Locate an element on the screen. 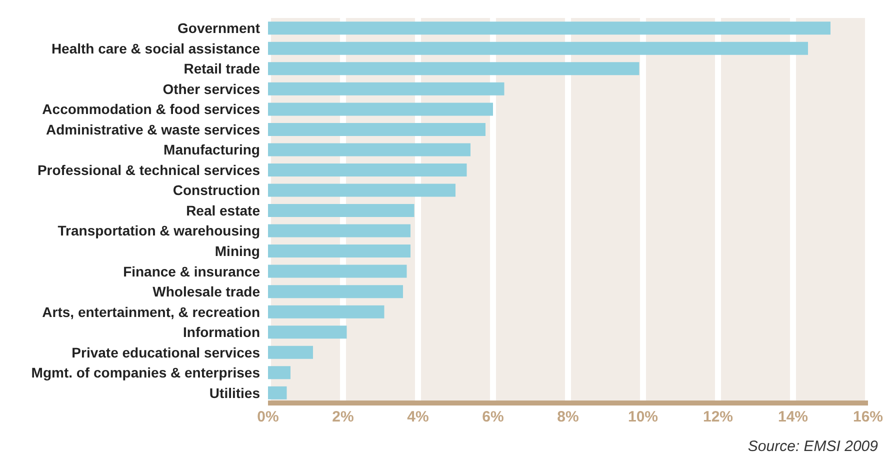 The height and width of the screenshot is (470, 890). x-tick-label: 10% is located at coordinates (643, 417).